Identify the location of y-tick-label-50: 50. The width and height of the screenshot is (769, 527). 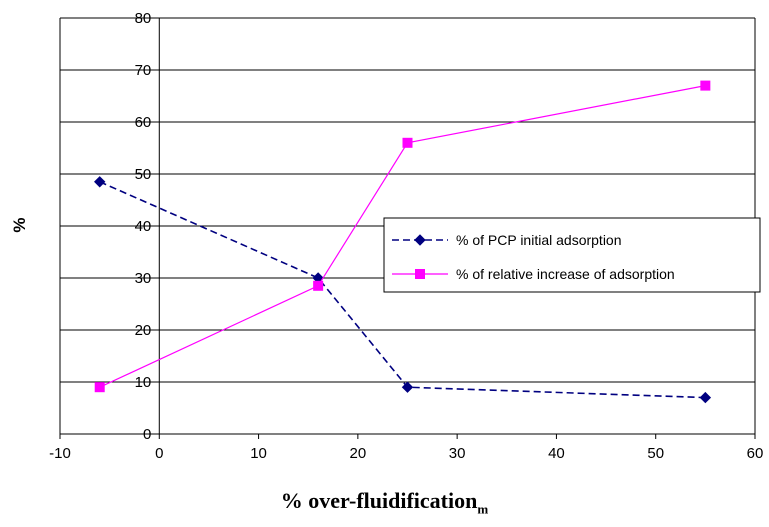
(143, 174).